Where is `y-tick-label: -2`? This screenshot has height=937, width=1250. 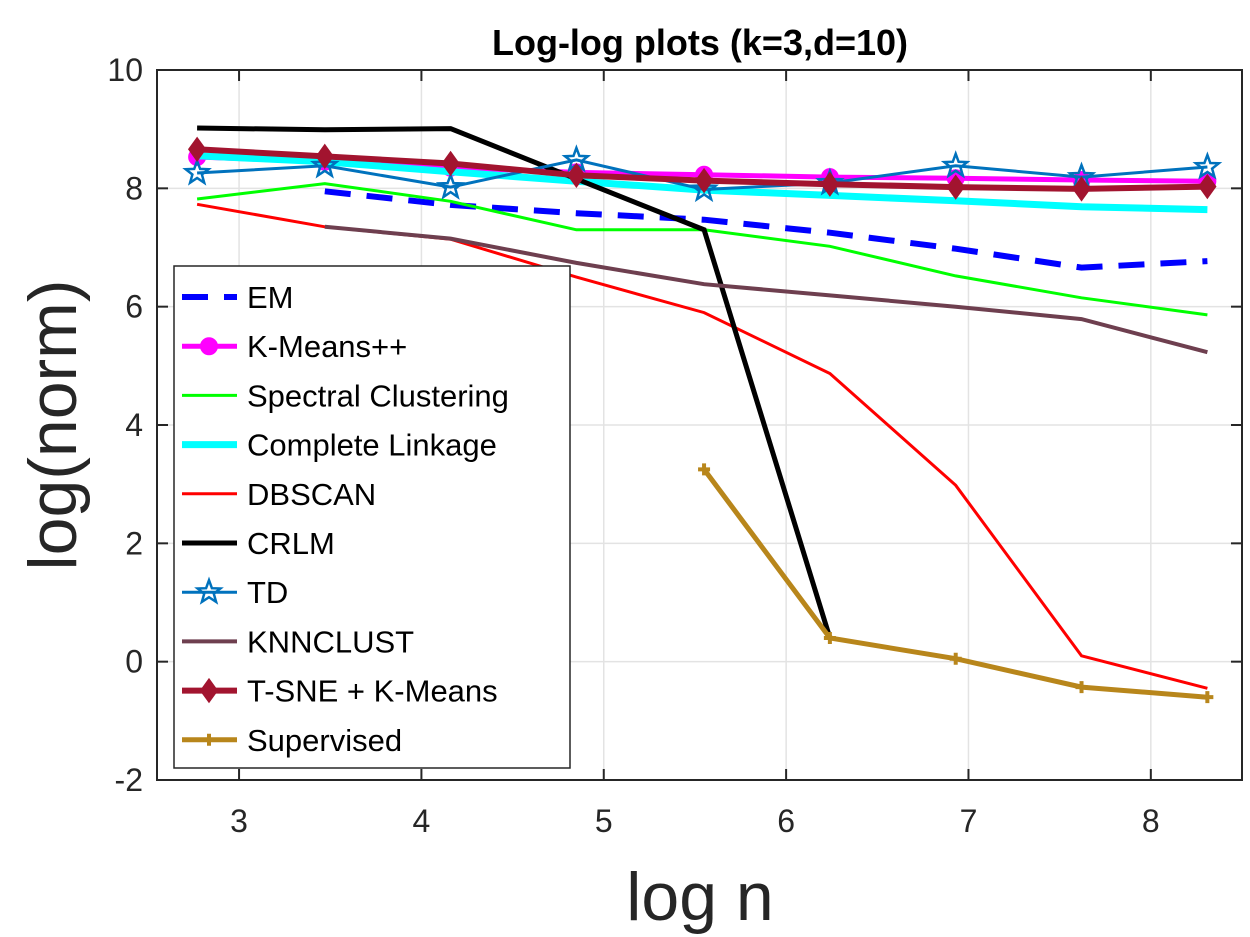
y-tick-label: -2 is located at coordinates (129, 780).